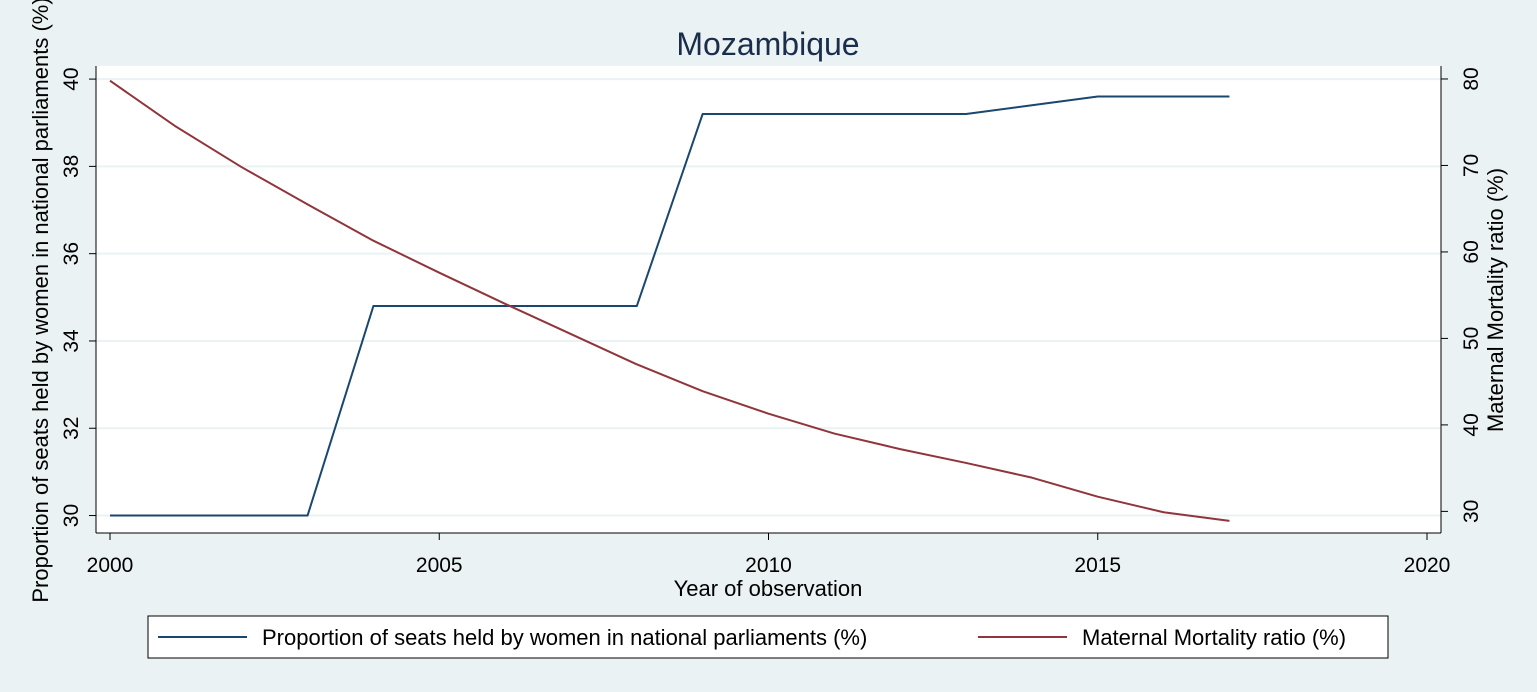 The width and height of the screenshot is (1537, 692). What do you see at coordinates (71, 428) in the screenshot?
I see `y-left-tick-label-1: 32` at bounding box center [71, 428].